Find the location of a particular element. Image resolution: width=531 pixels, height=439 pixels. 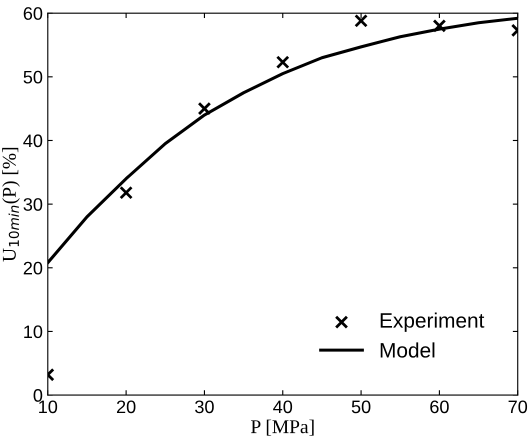

x-tick-label: 50 is located at coordinates (361, 407).